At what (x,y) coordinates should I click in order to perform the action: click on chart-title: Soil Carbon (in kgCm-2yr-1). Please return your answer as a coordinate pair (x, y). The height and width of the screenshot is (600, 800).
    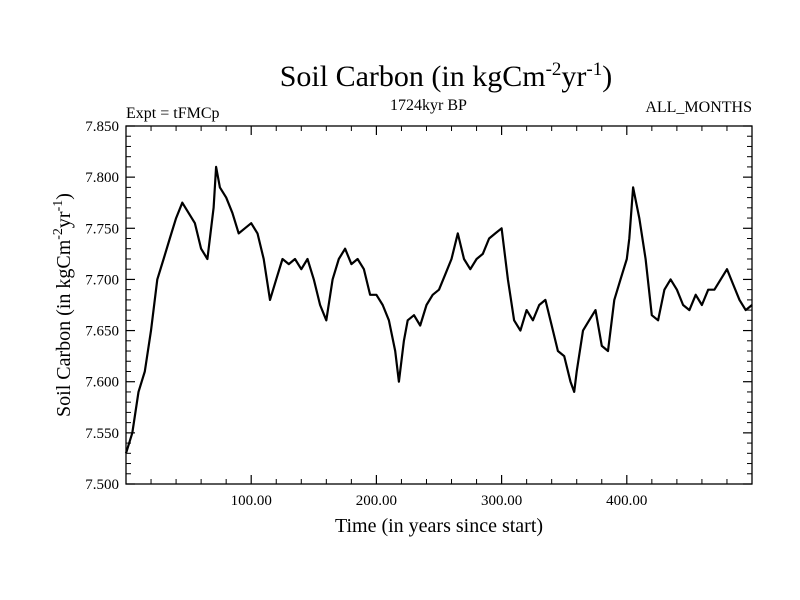
    Looking at the image, I should click on (446, 76).